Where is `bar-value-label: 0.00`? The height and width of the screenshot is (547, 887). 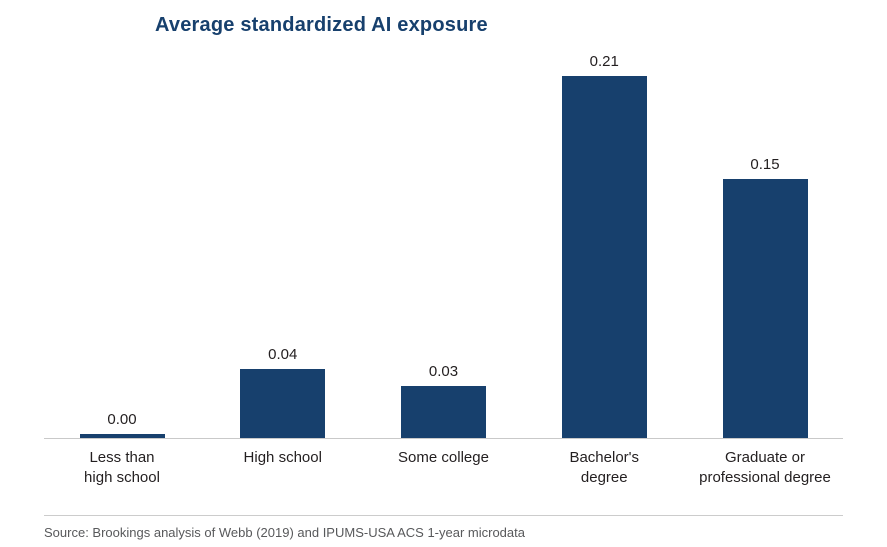
bar-value-label: 0.00 is located at coordinates (122, 419).